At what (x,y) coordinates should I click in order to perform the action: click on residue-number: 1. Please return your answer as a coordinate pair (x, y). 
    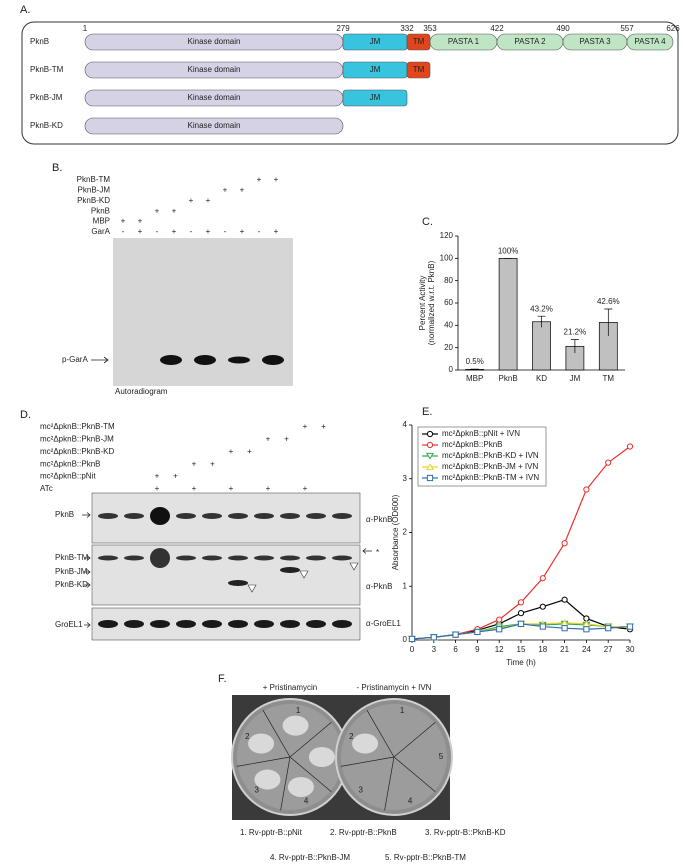
    Looking at the image, I should click on (85, 28).